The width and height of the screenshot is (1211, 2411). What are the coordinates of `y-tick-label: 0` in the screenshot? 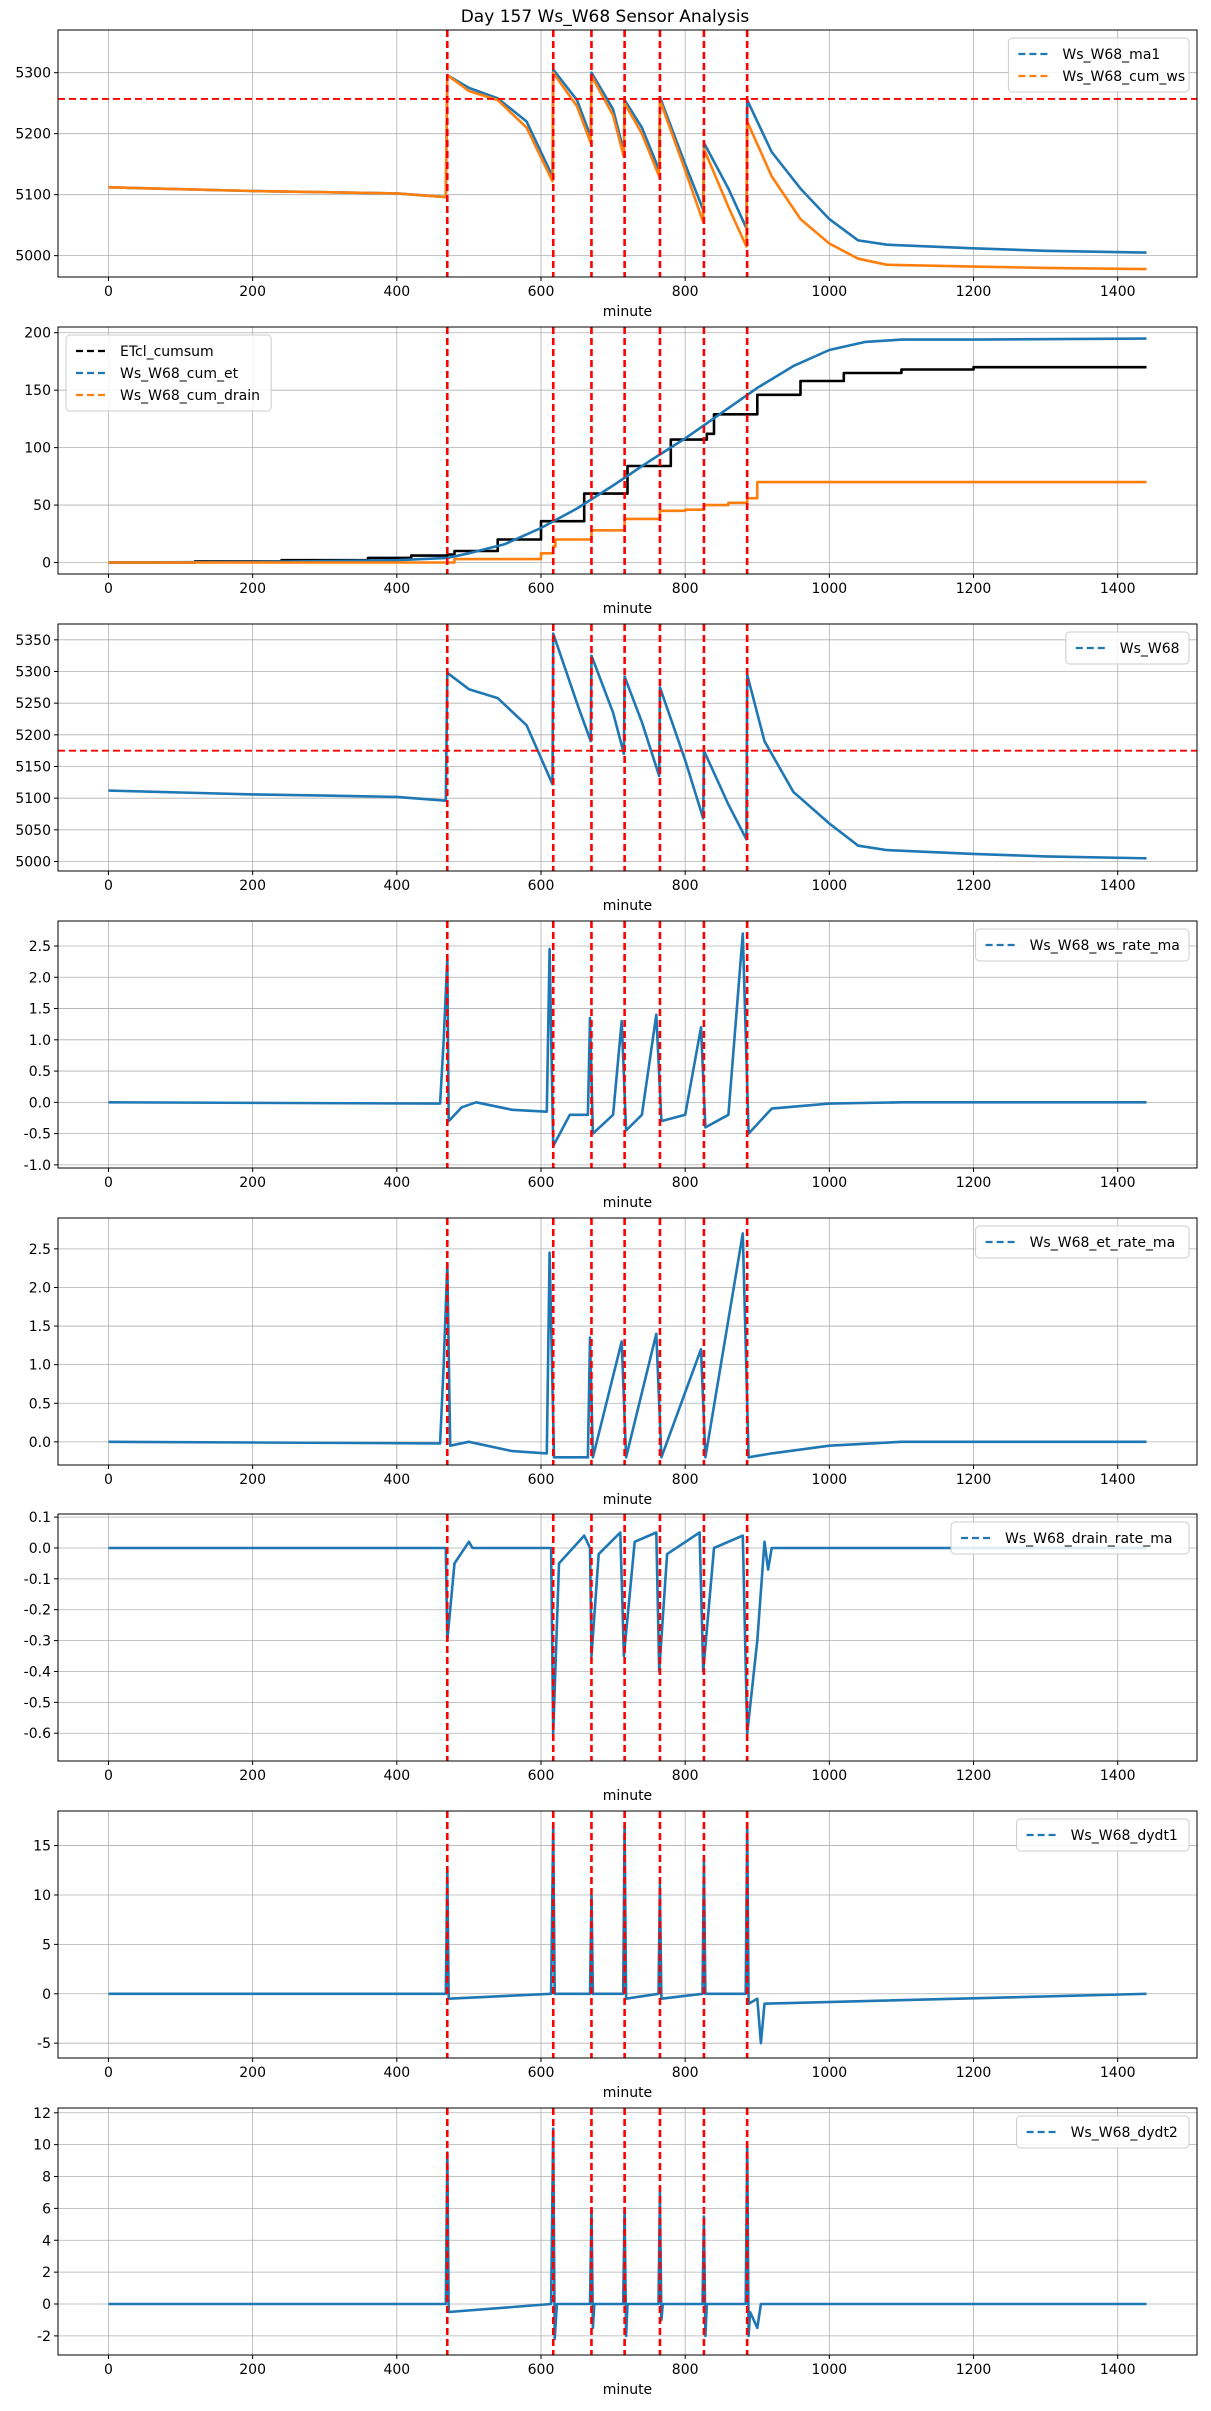 It's located at (46, 564).